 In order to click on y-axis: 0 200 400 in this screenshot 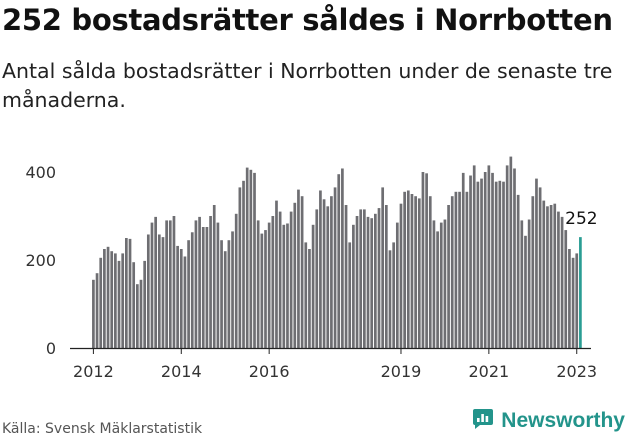, I will do `click(40, 260)`.